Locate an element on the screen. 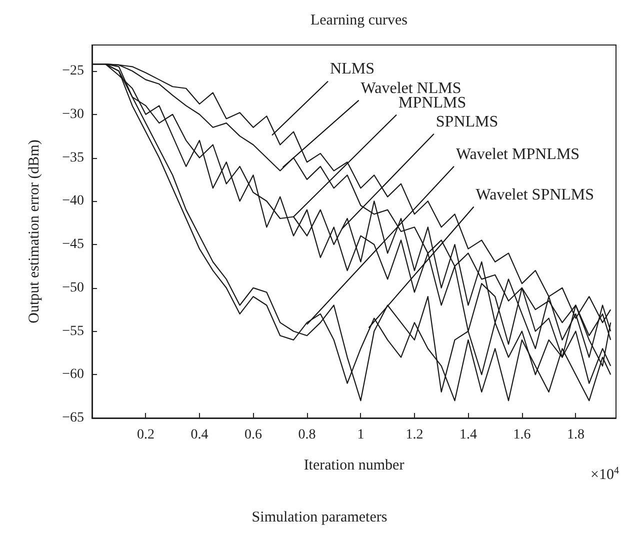 This screenshot has height=541, width=639. x-tick-label: 0.6 is located at coordinates (253, 435).